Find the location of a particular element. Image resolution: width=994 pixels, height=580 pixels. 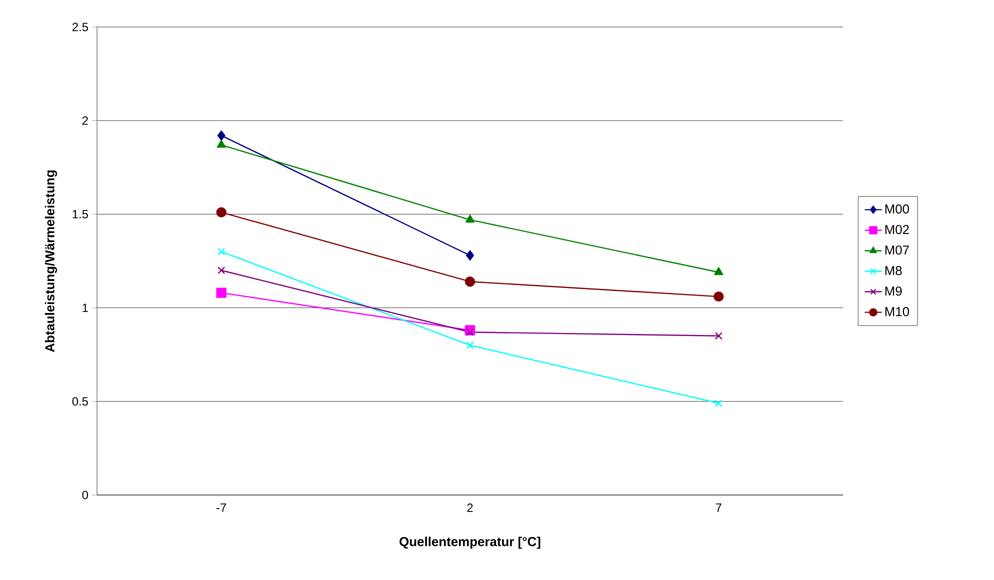

x-tick-label: -7 is located at coordinates (221, 508).